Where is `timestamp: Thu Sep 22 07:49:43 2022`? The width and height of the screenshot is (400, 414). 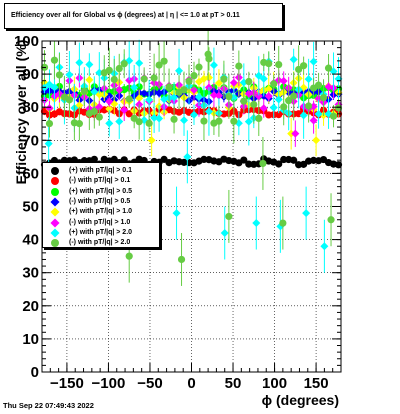 timestamp: Thu Sep 22 07:49:43 2022 is located at coordinates (48, 405).